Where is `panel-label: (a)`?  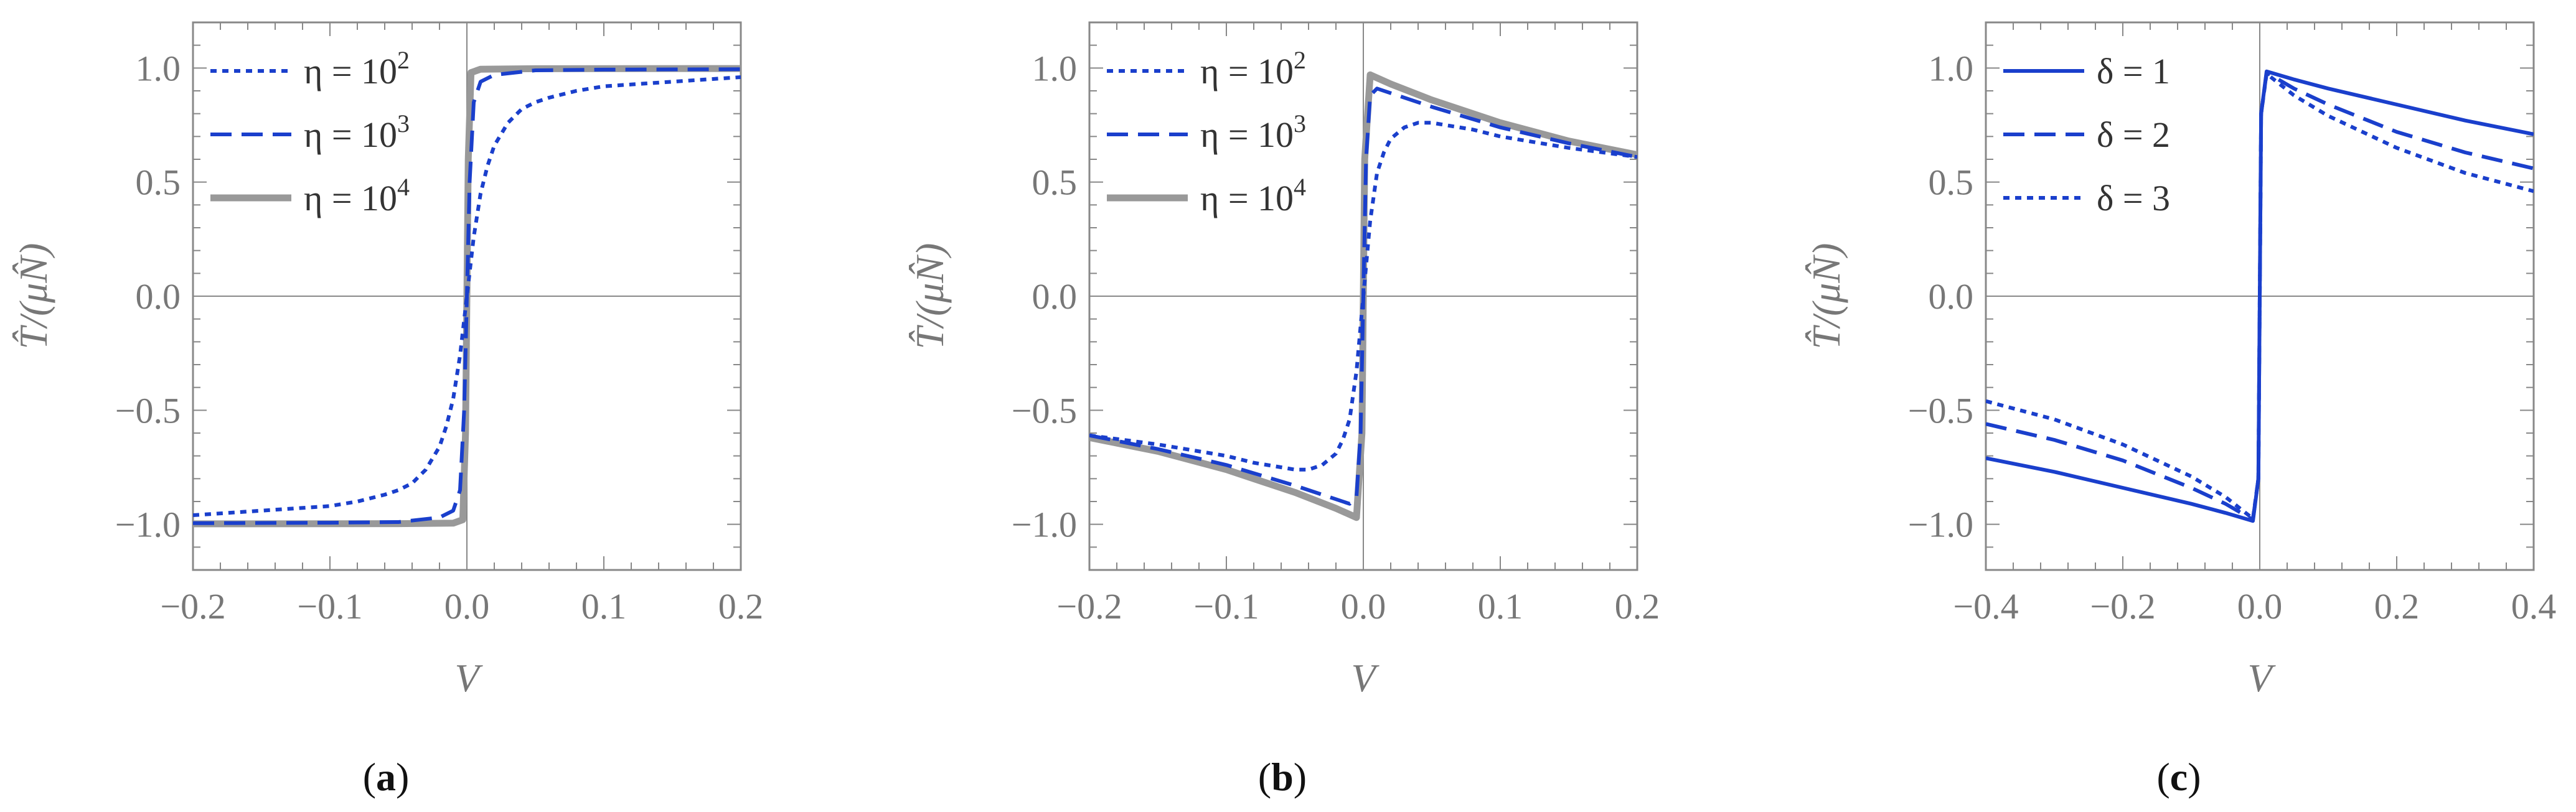
panel-label: (a) is located at coordinates (386, 777).